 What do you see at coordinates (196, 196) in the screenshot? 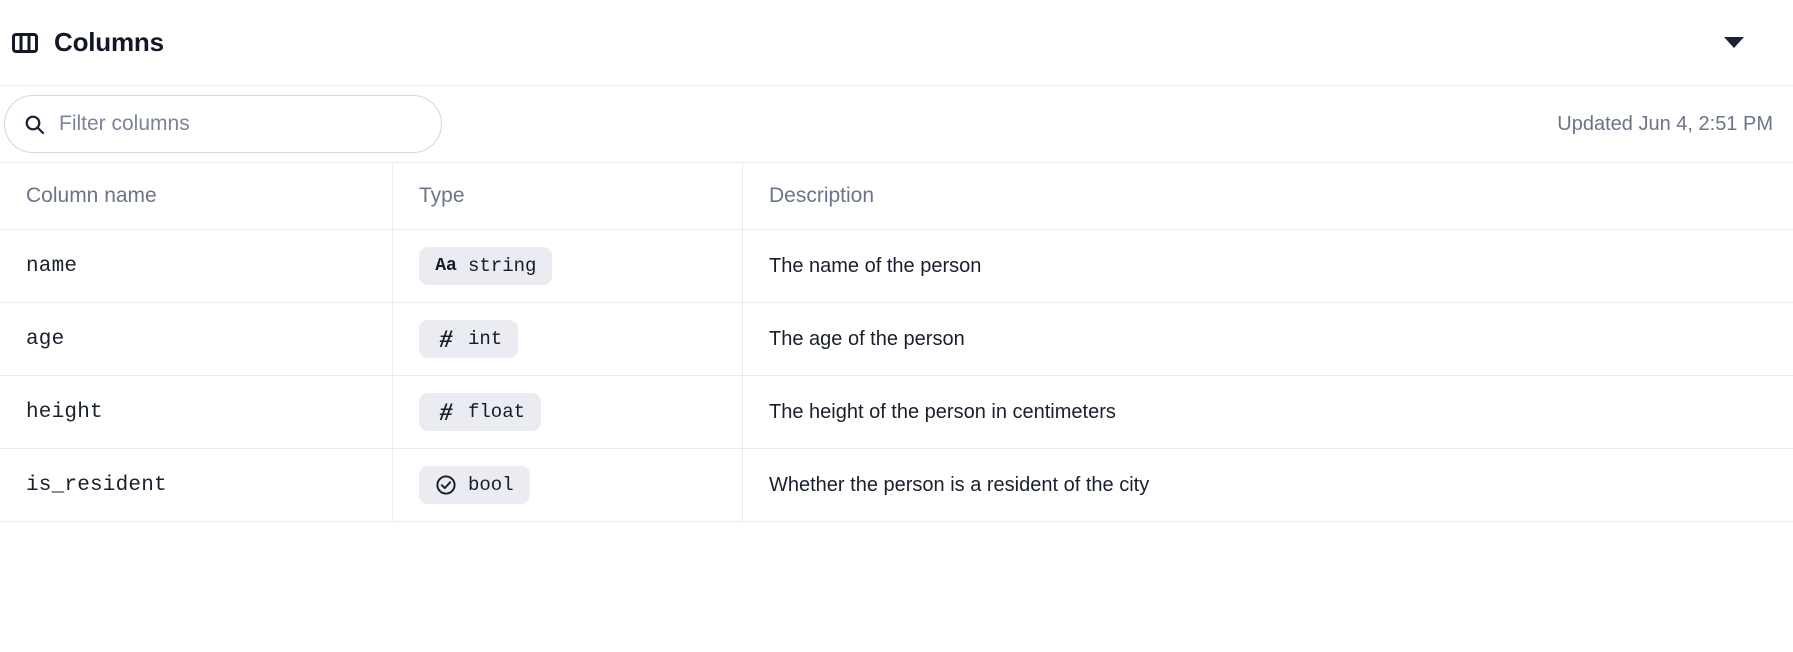
I see `column-header-name: Column name` at bounding box center [196, 196].